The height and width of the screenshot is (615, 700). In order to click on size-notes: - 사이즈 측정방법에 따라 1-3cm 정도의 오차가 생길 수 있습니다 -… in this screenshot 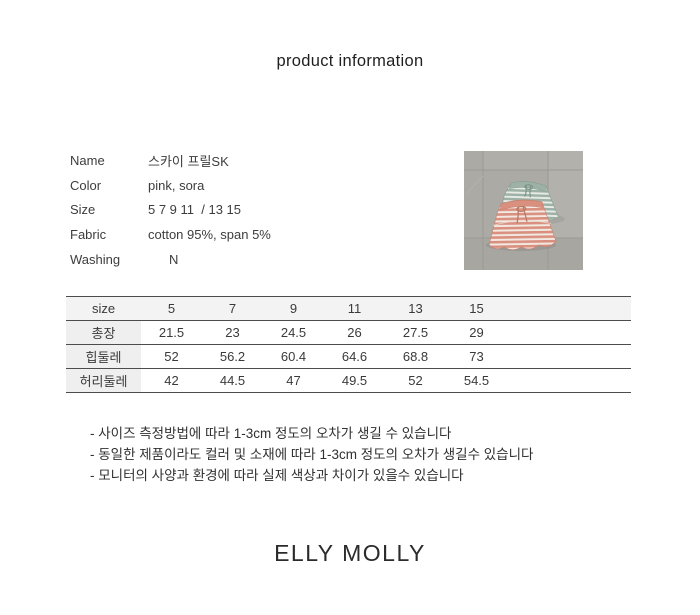, I will do `click(311, 454)`.